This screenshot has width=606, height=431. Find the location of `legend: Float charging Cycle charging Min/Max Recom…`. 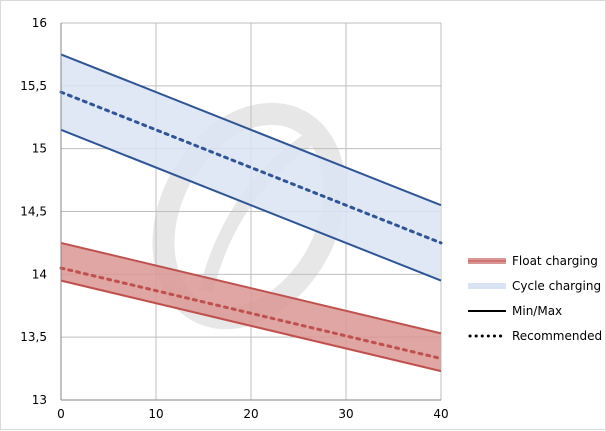

legend: Float charging Cycle charging Min/Max Recom… is located at coordinates (535, 298).